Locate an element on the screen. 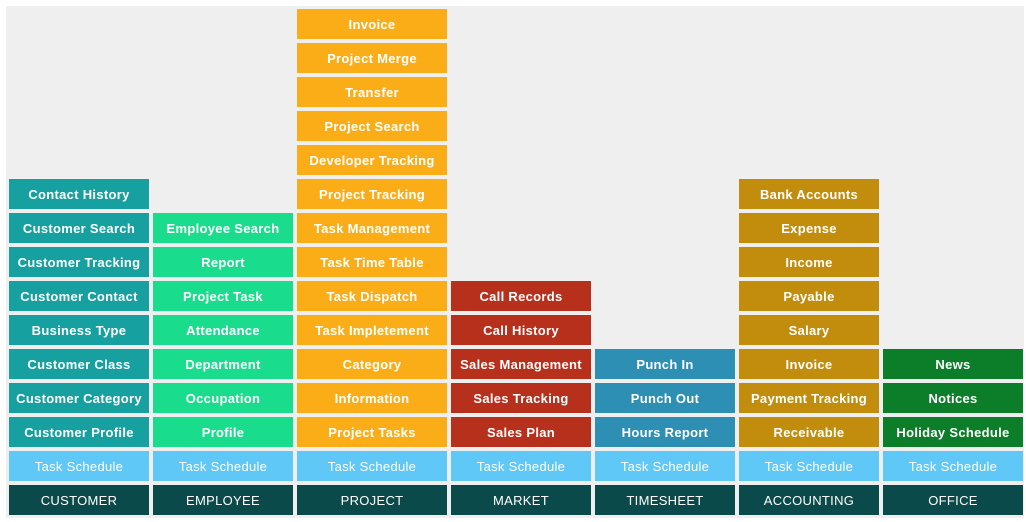 Image resolution: width=1026 pixels, height=522 pixels. tile-employee-task-schedule: Task Schedule is located at coordinates (223, 466).